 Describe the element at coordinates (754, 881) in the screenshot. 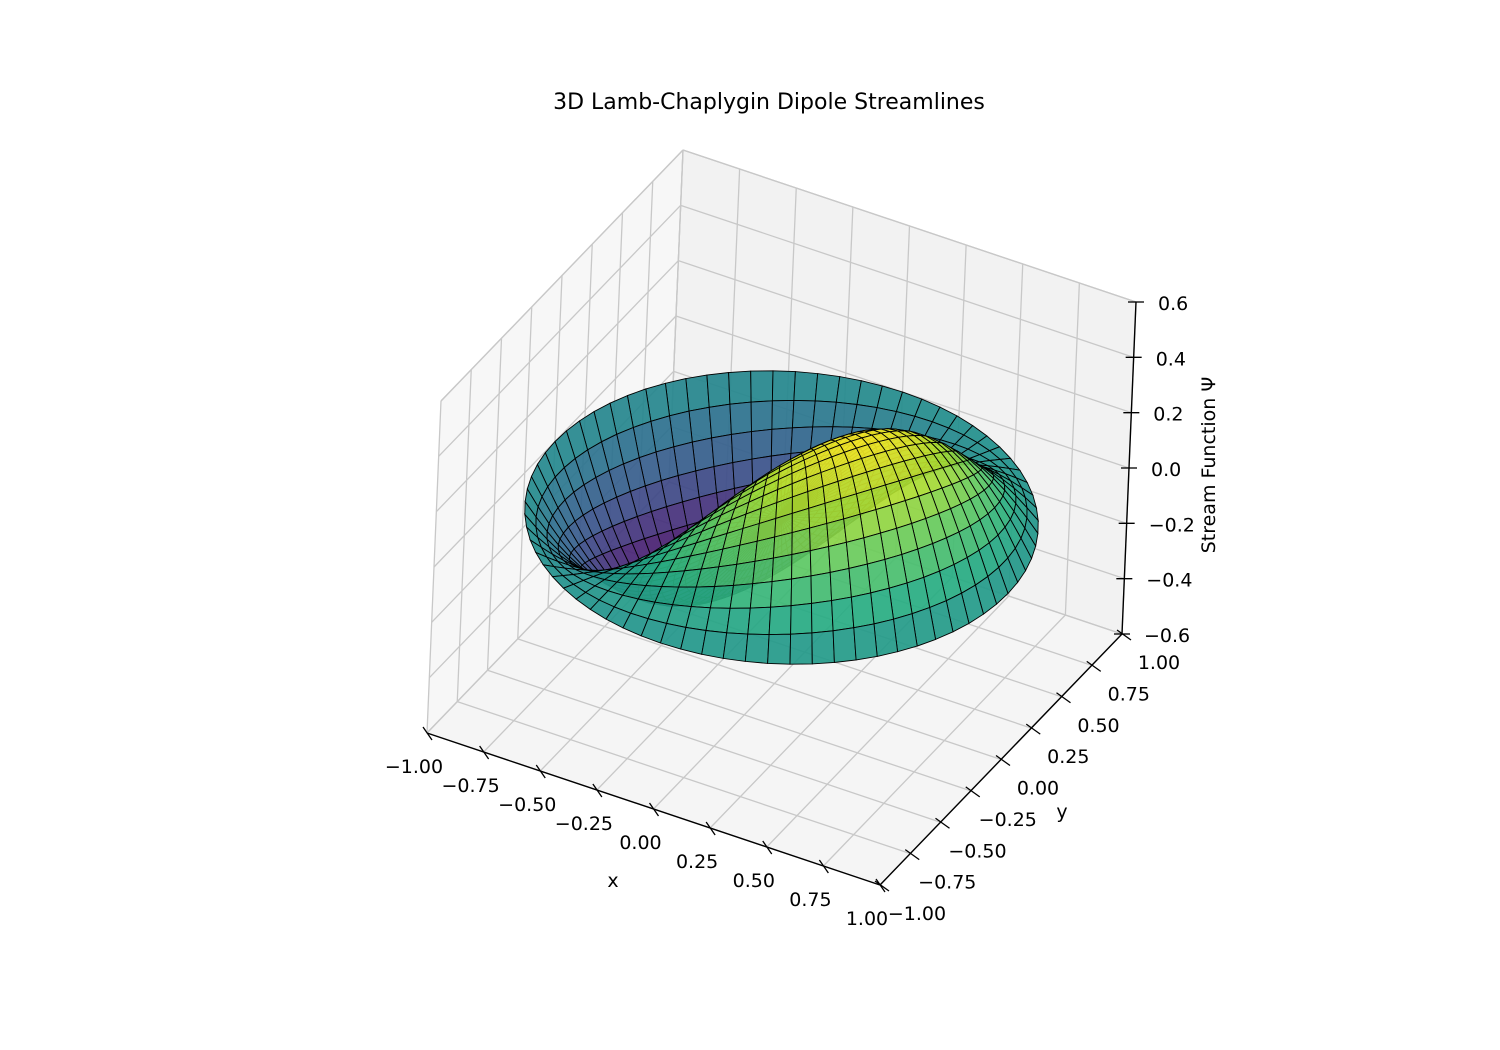

I see `x-tick-label: 0.50` at that location.